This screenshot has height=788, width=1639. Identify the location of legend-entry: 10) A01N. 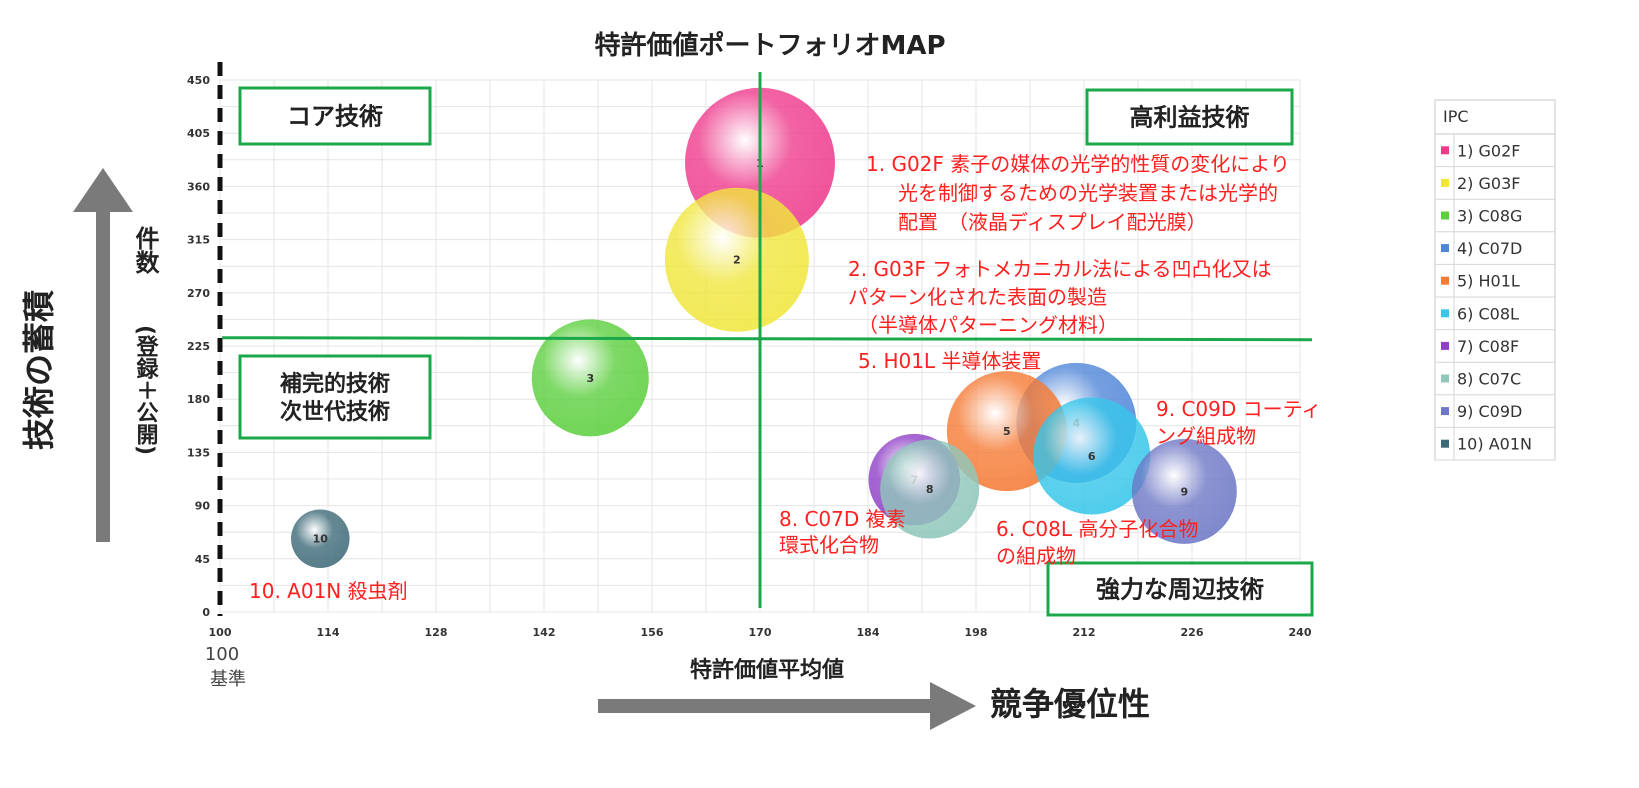
(1494, 444).